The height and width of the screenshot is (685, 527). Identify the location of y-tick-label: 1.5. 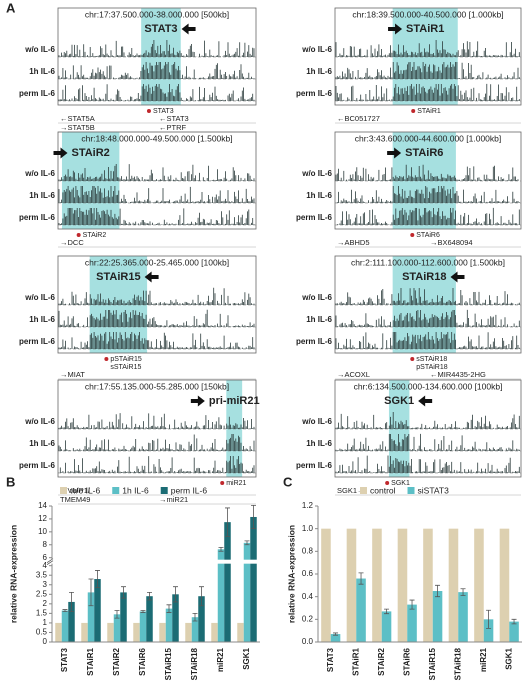
(42, 612).